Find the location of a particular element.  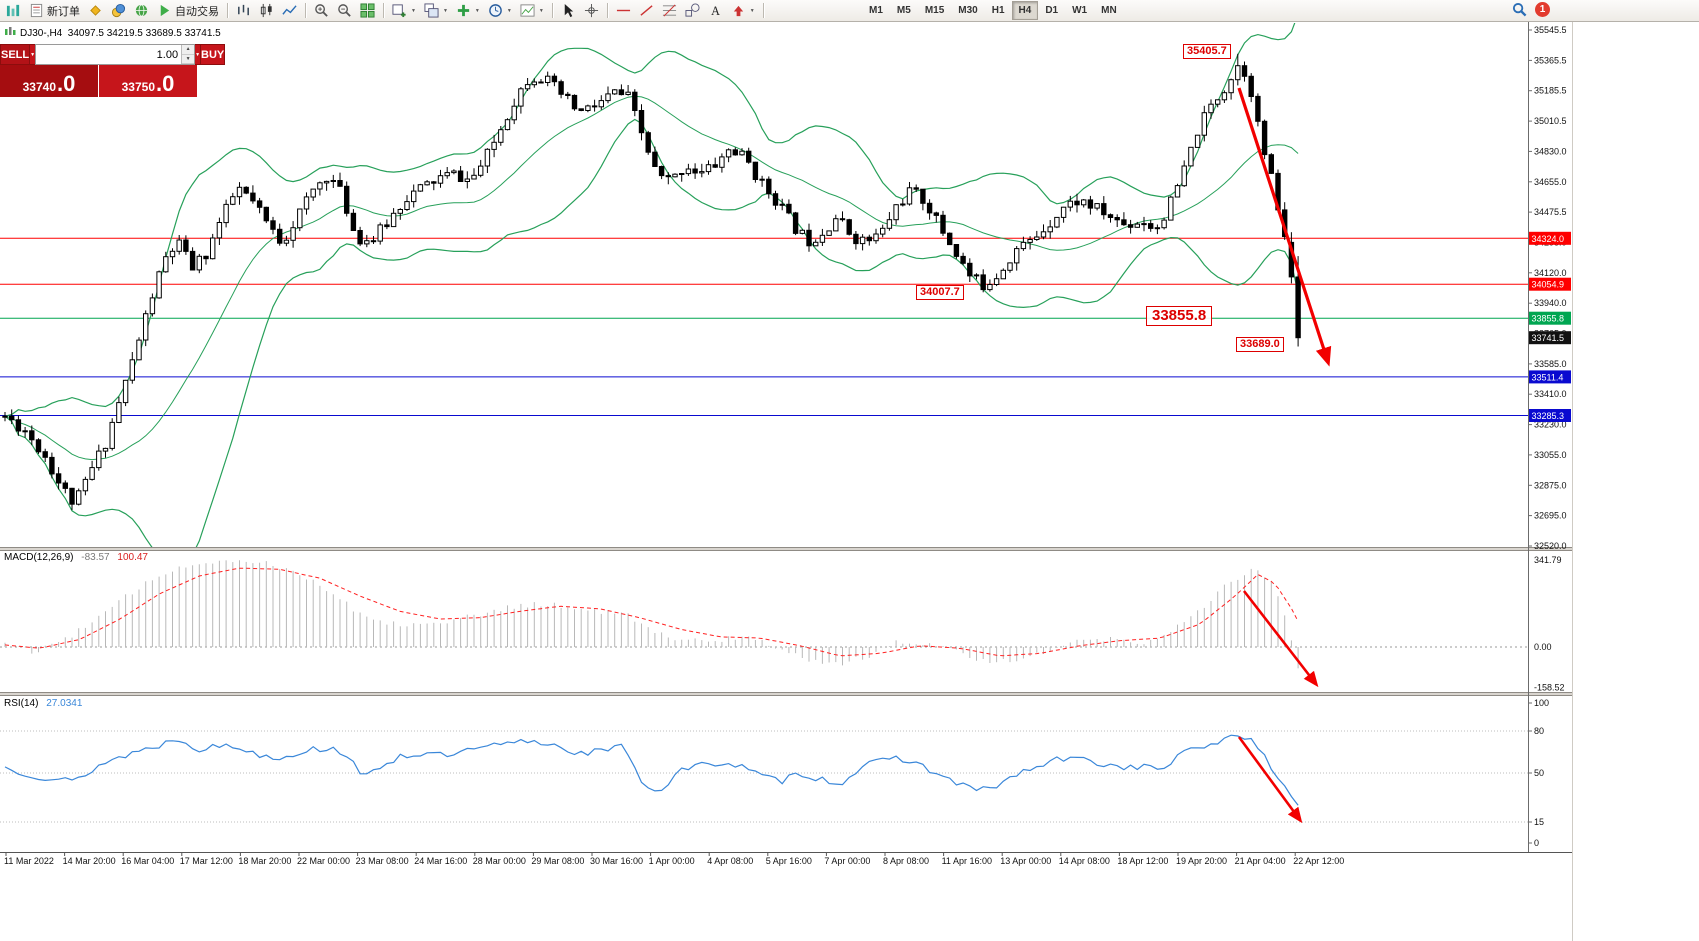

mql5-market-button is located at coordinates (95, 11).